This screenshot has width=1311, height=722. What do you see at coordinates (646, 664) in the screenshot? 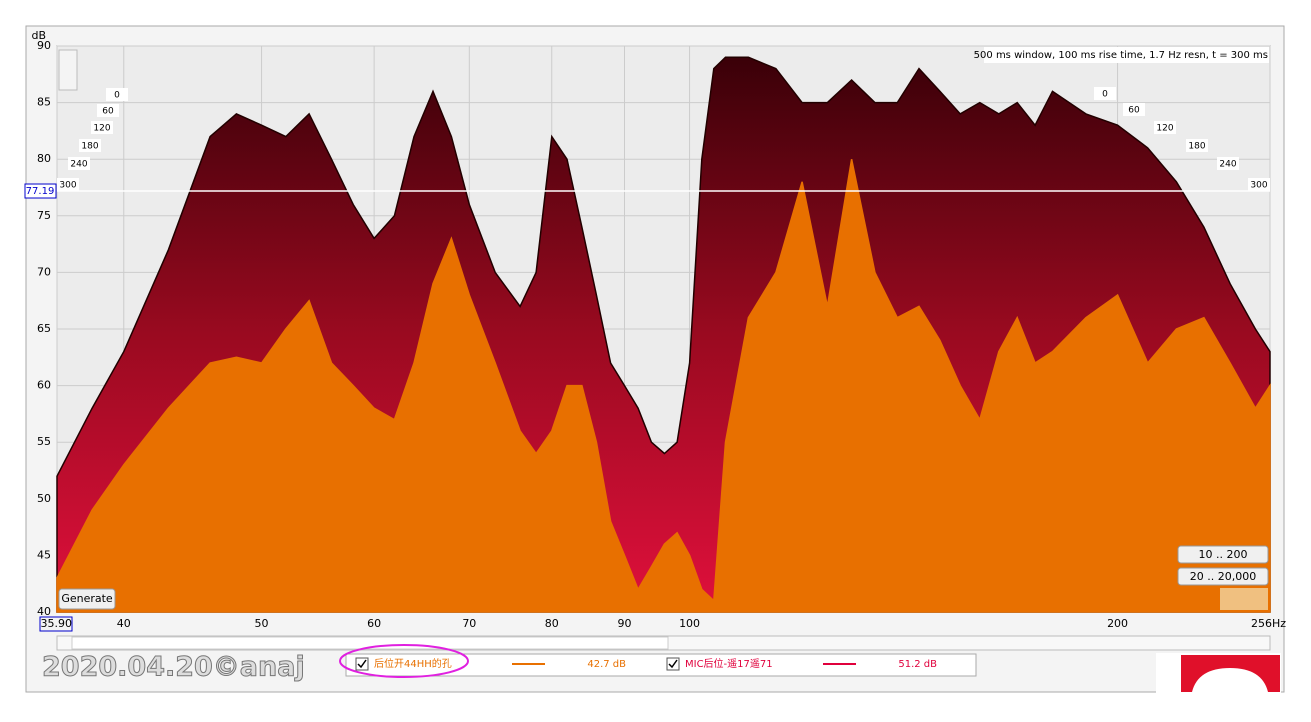
I see `legend-items: 后位开44HH的孔 42.7 dB MIC后位-遥17遥71 51.2 dB` at bounding box center [646, 664].